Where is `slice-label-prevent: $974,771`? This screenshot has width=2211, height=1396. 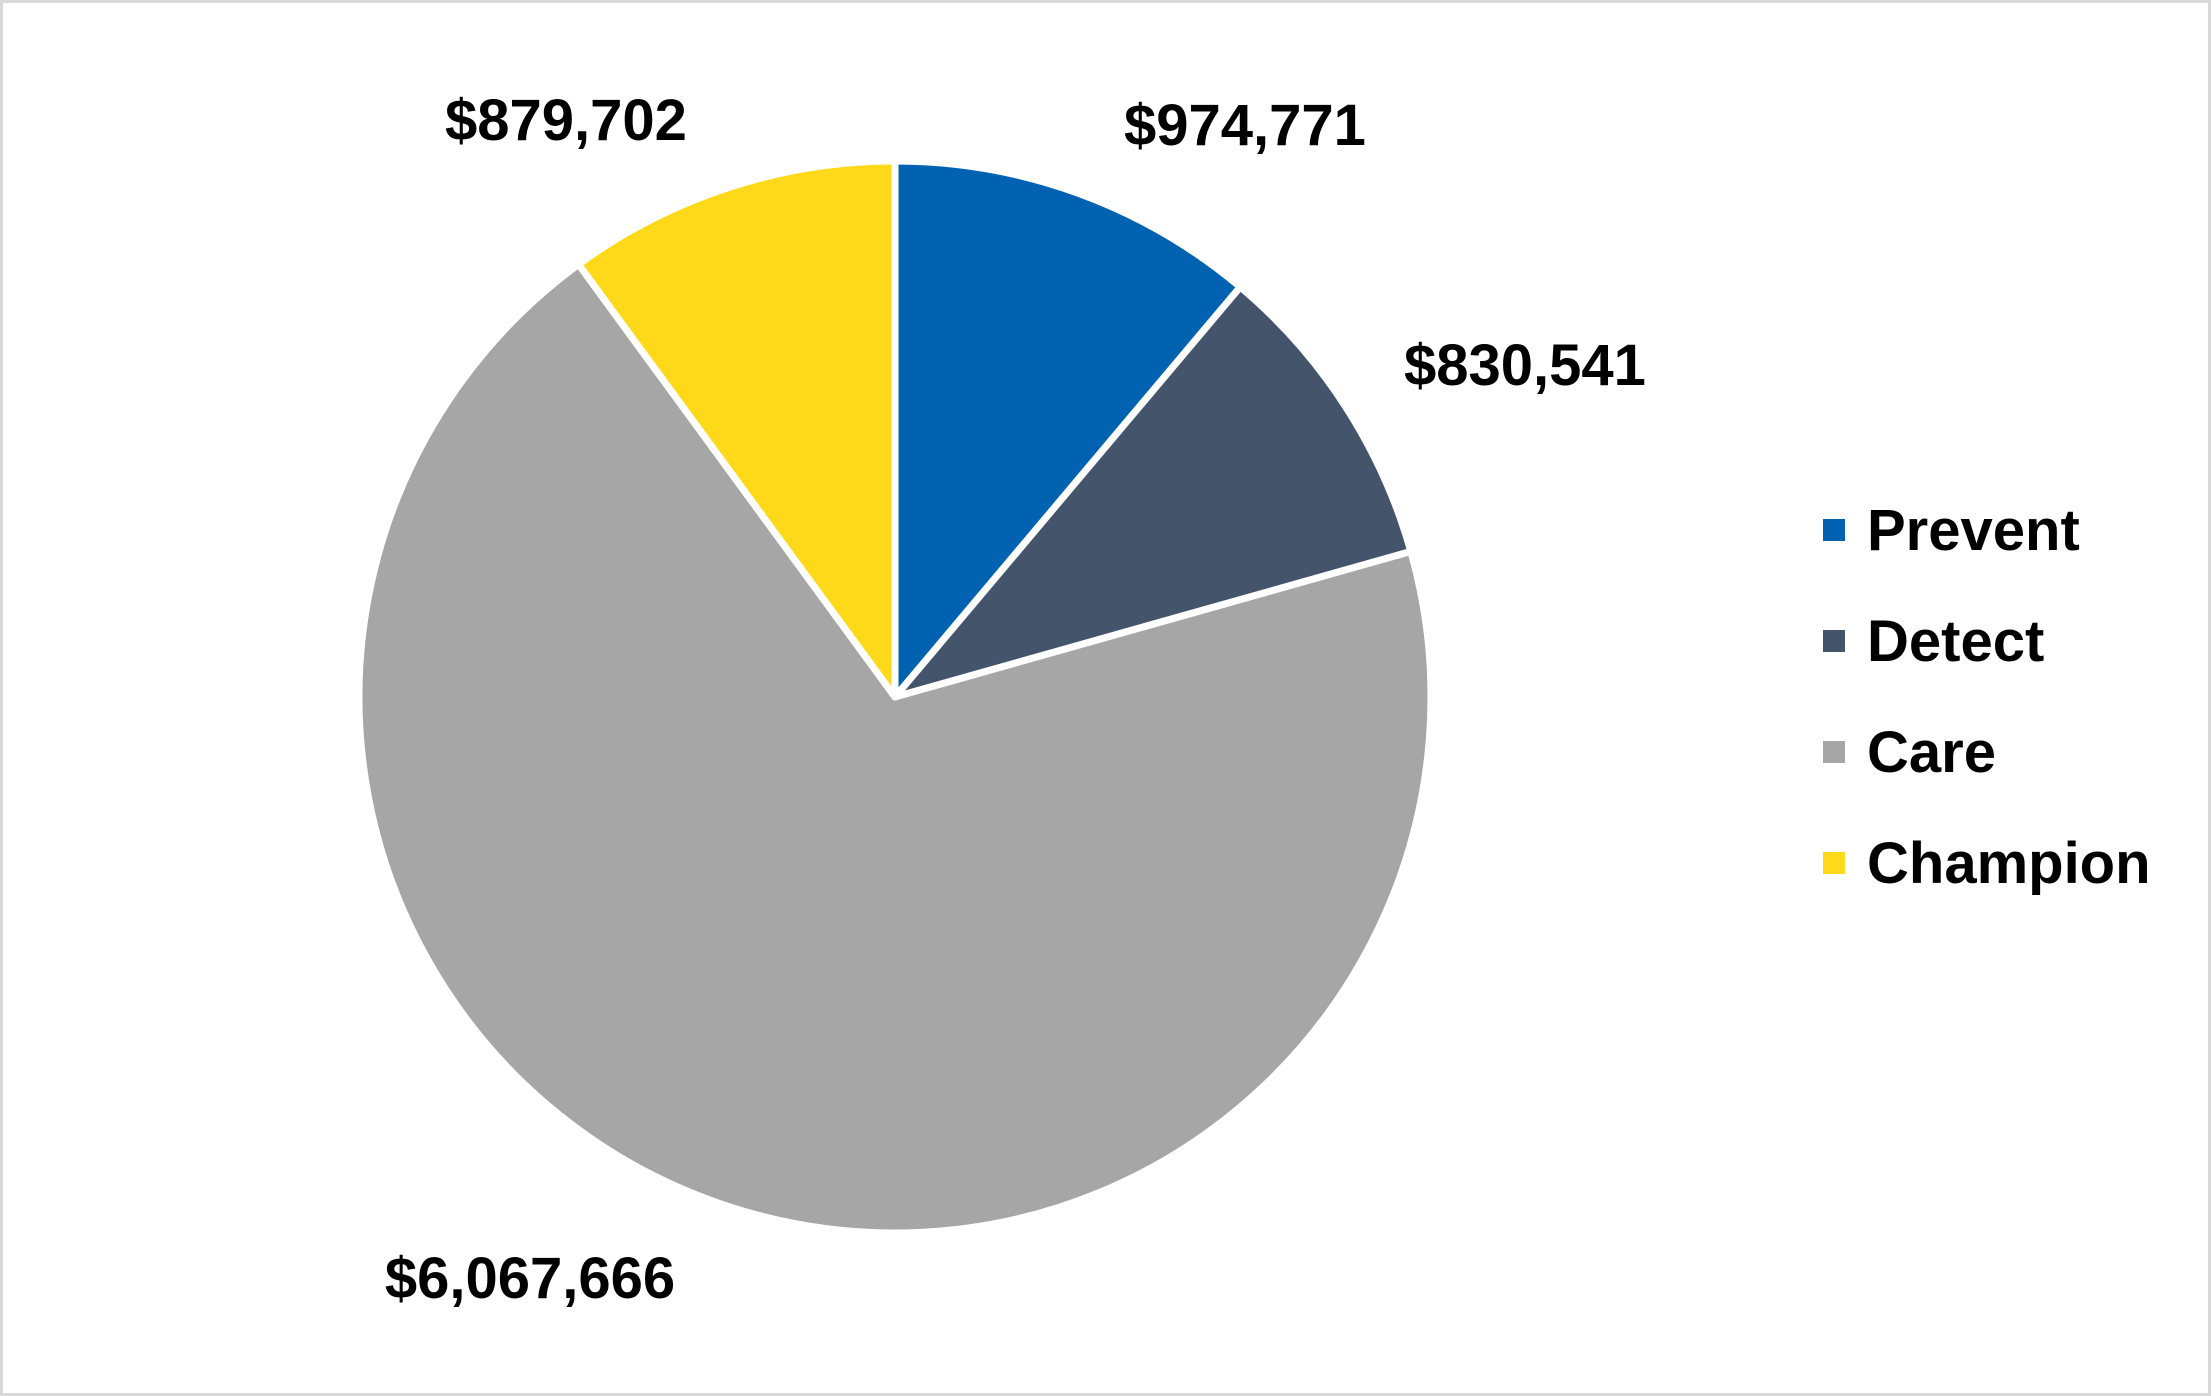 slice-label-prevent: $974,771 is located at coordinates (1245, 125).